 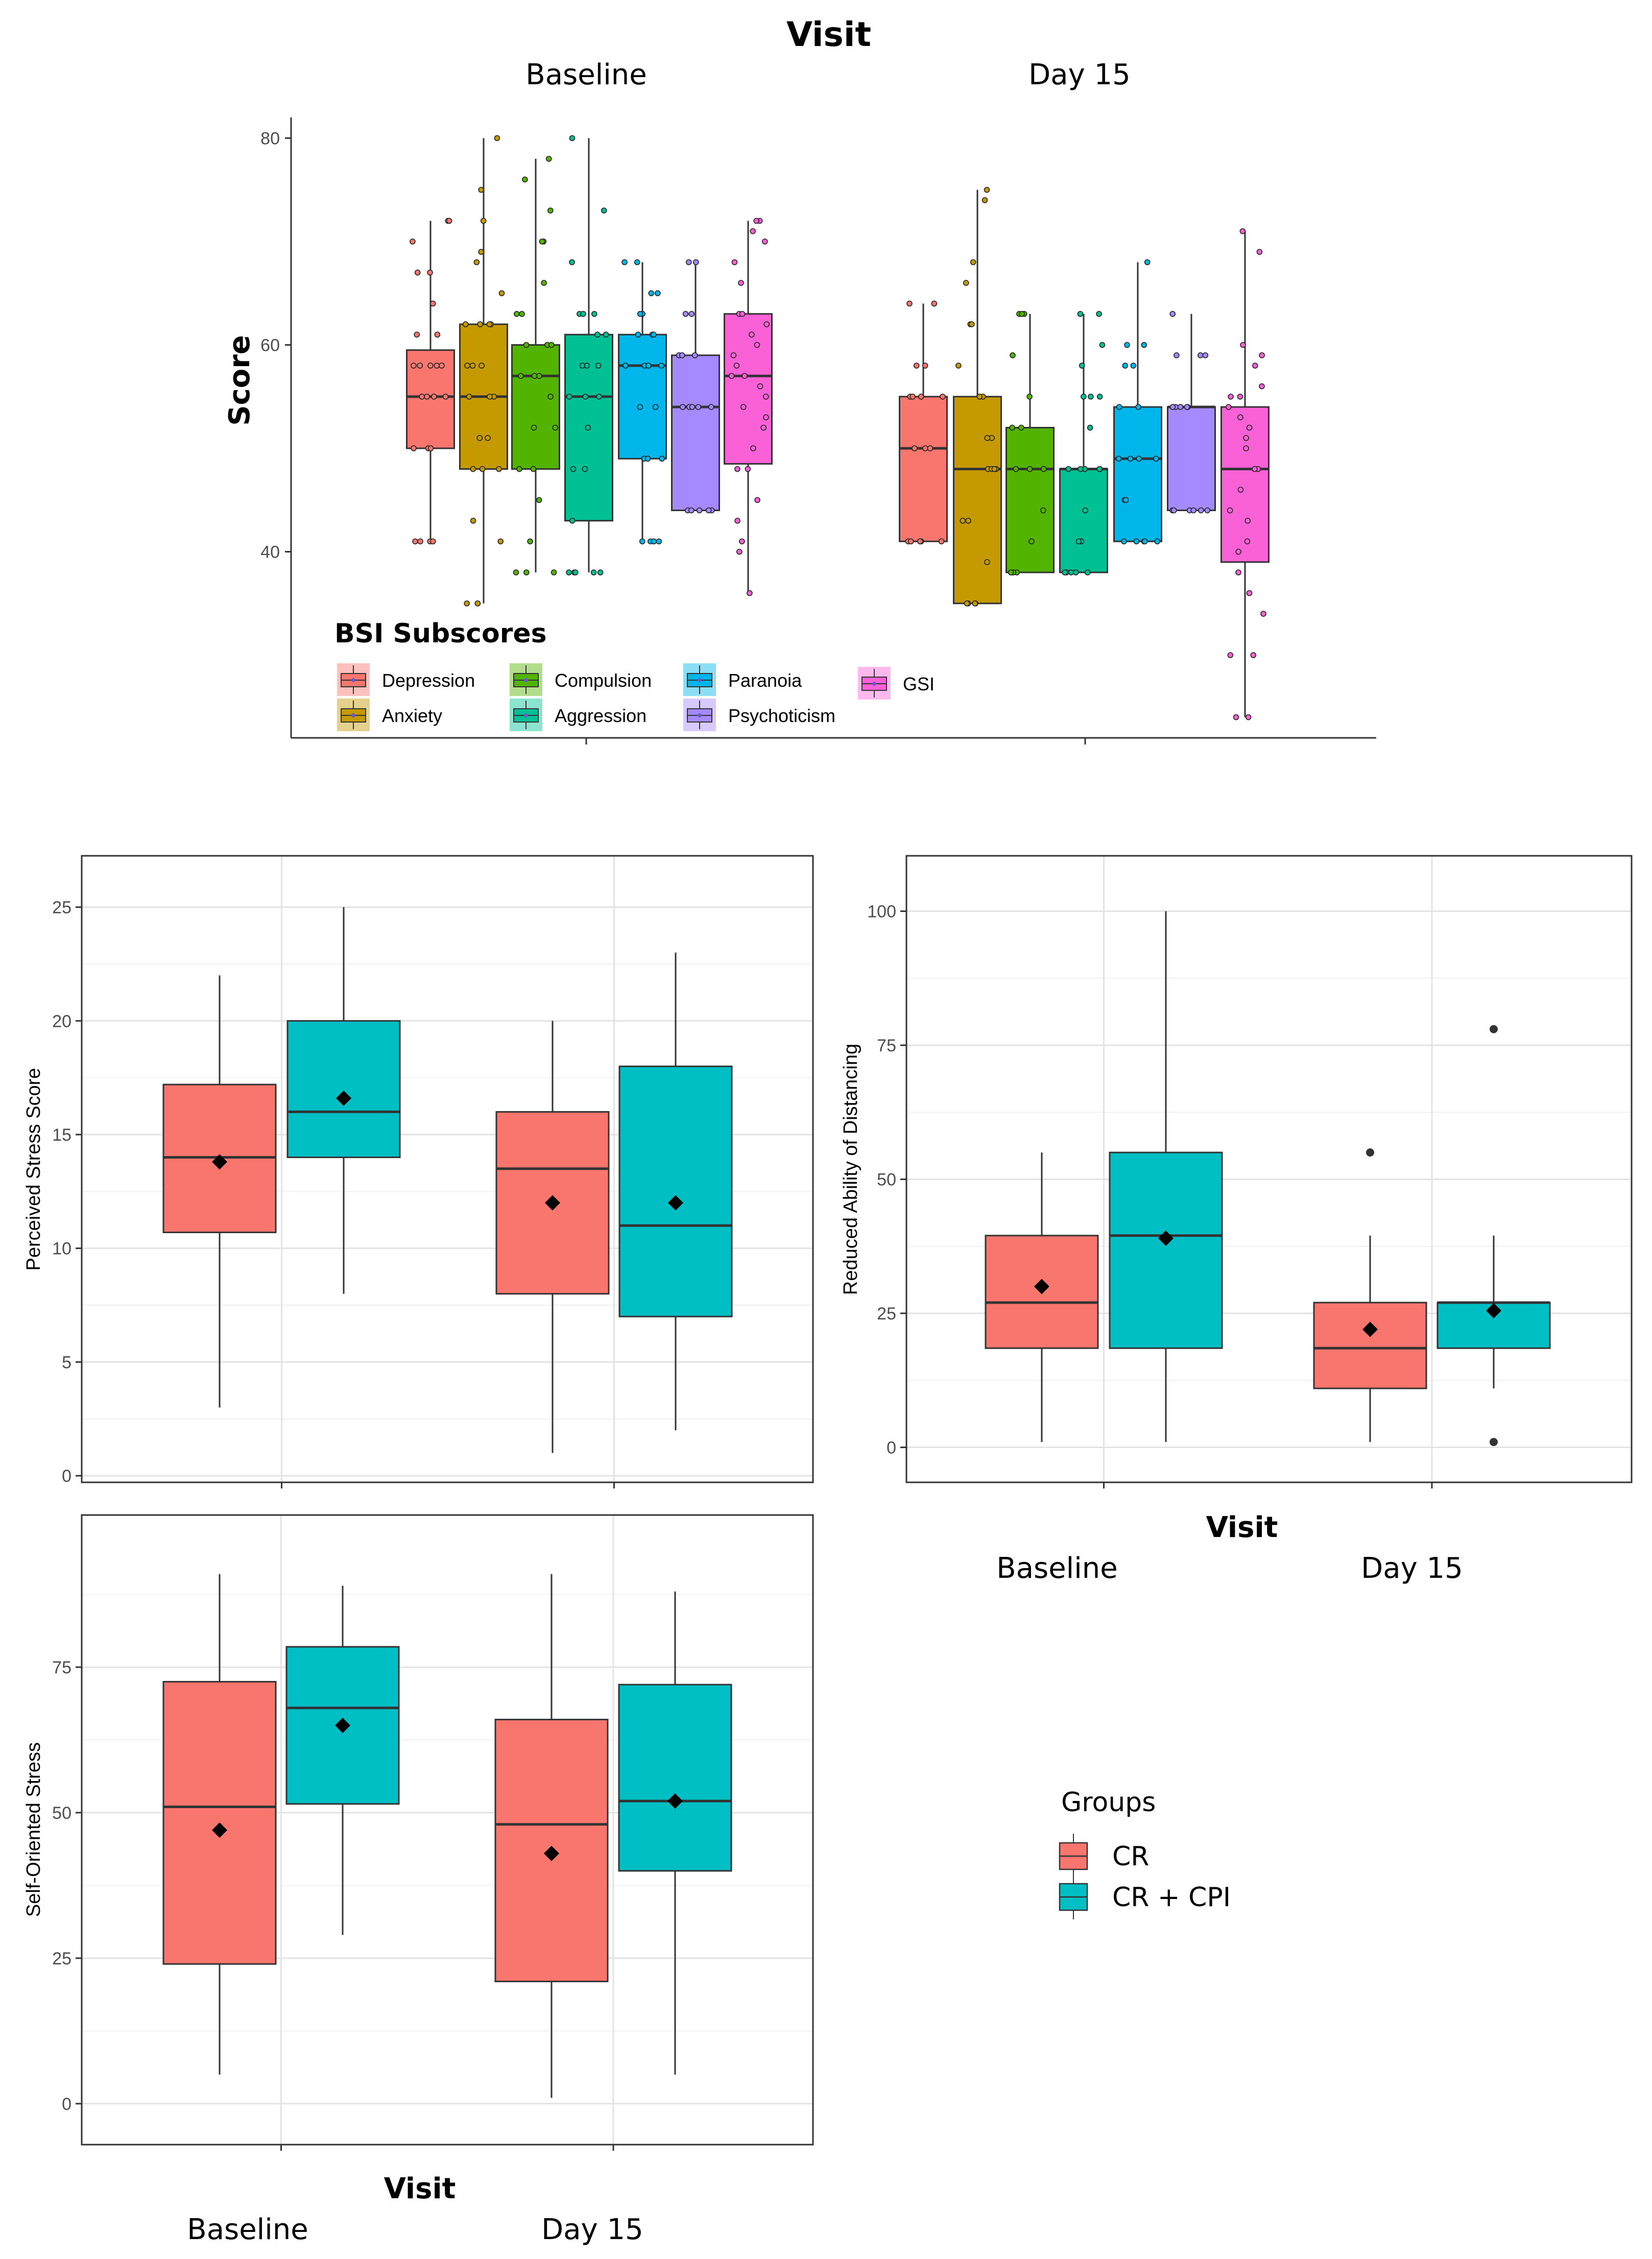 What do you see at coordinates (61, 1135) in the screenshot?
I see `pss-y-tick-label-15: 15` at bounding box center [61, 1135].